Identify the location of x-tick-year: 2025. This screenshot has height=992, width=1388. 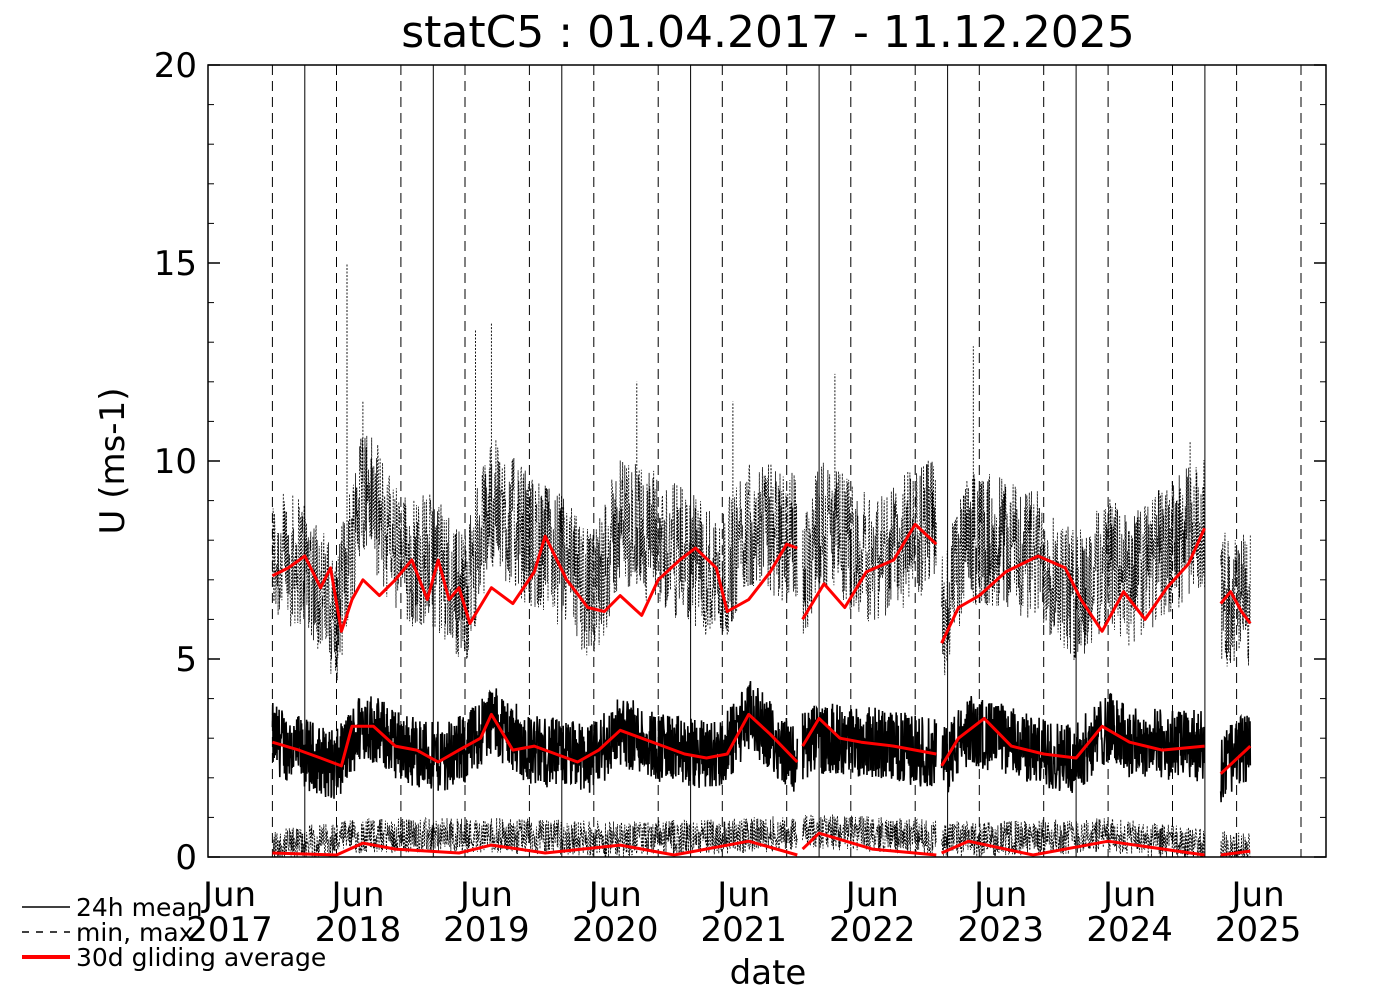
(1258, 930).